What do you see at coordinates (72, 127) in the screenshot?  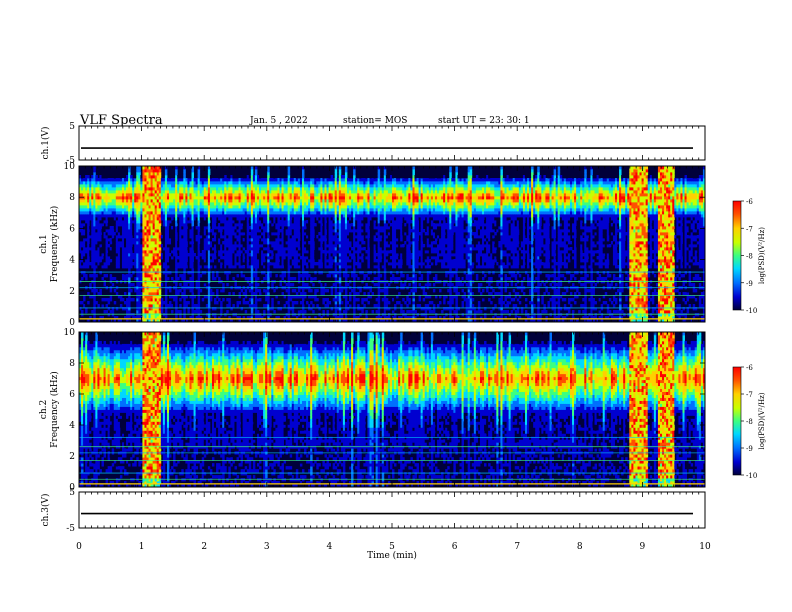 I see `y-tick-label: 5` at bounding box center [72, 127].